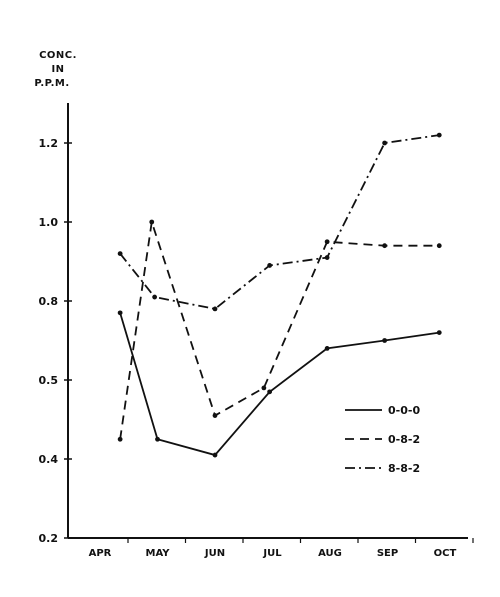  What do you see at coordinates (100, 553) in the screenshot?
I see `x-tick-label: APR` at bounding box center [100, 553].